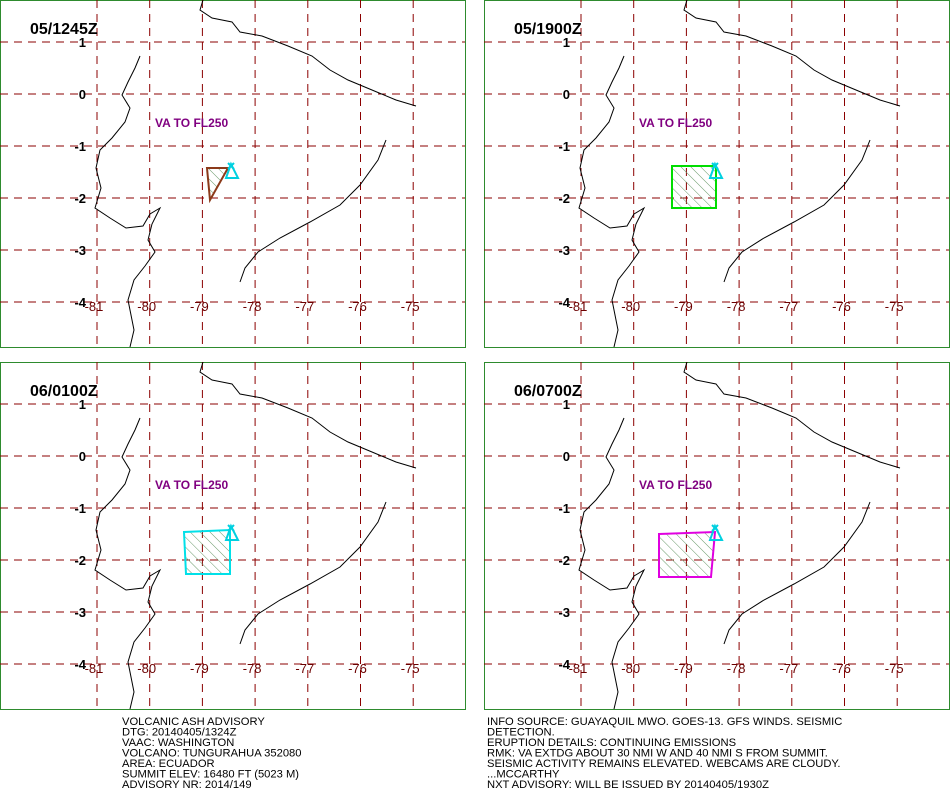  Describe the element at coordinates (179, 733) in the screenshot. I see `advisory-text: DTG: 20140405/1324Z` at that location.